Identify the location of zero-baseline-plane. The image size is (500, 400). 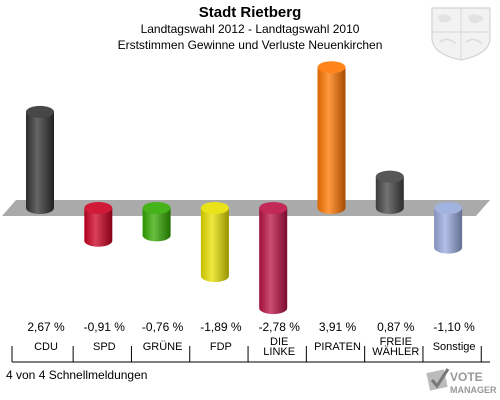
(246, 208).